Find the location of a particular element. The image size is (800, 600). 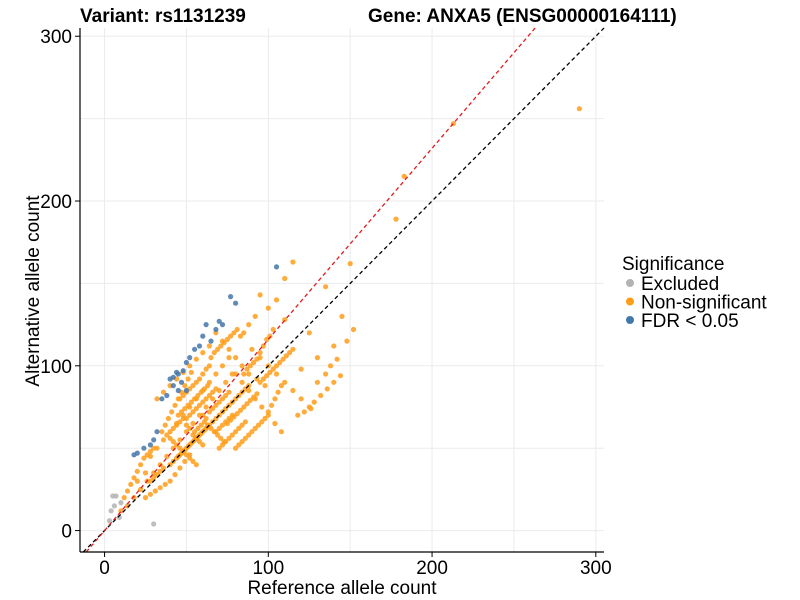

chart-title-right: Gene: ANXA5 (ENSG00000164111) is located at coordinates (522, 16).